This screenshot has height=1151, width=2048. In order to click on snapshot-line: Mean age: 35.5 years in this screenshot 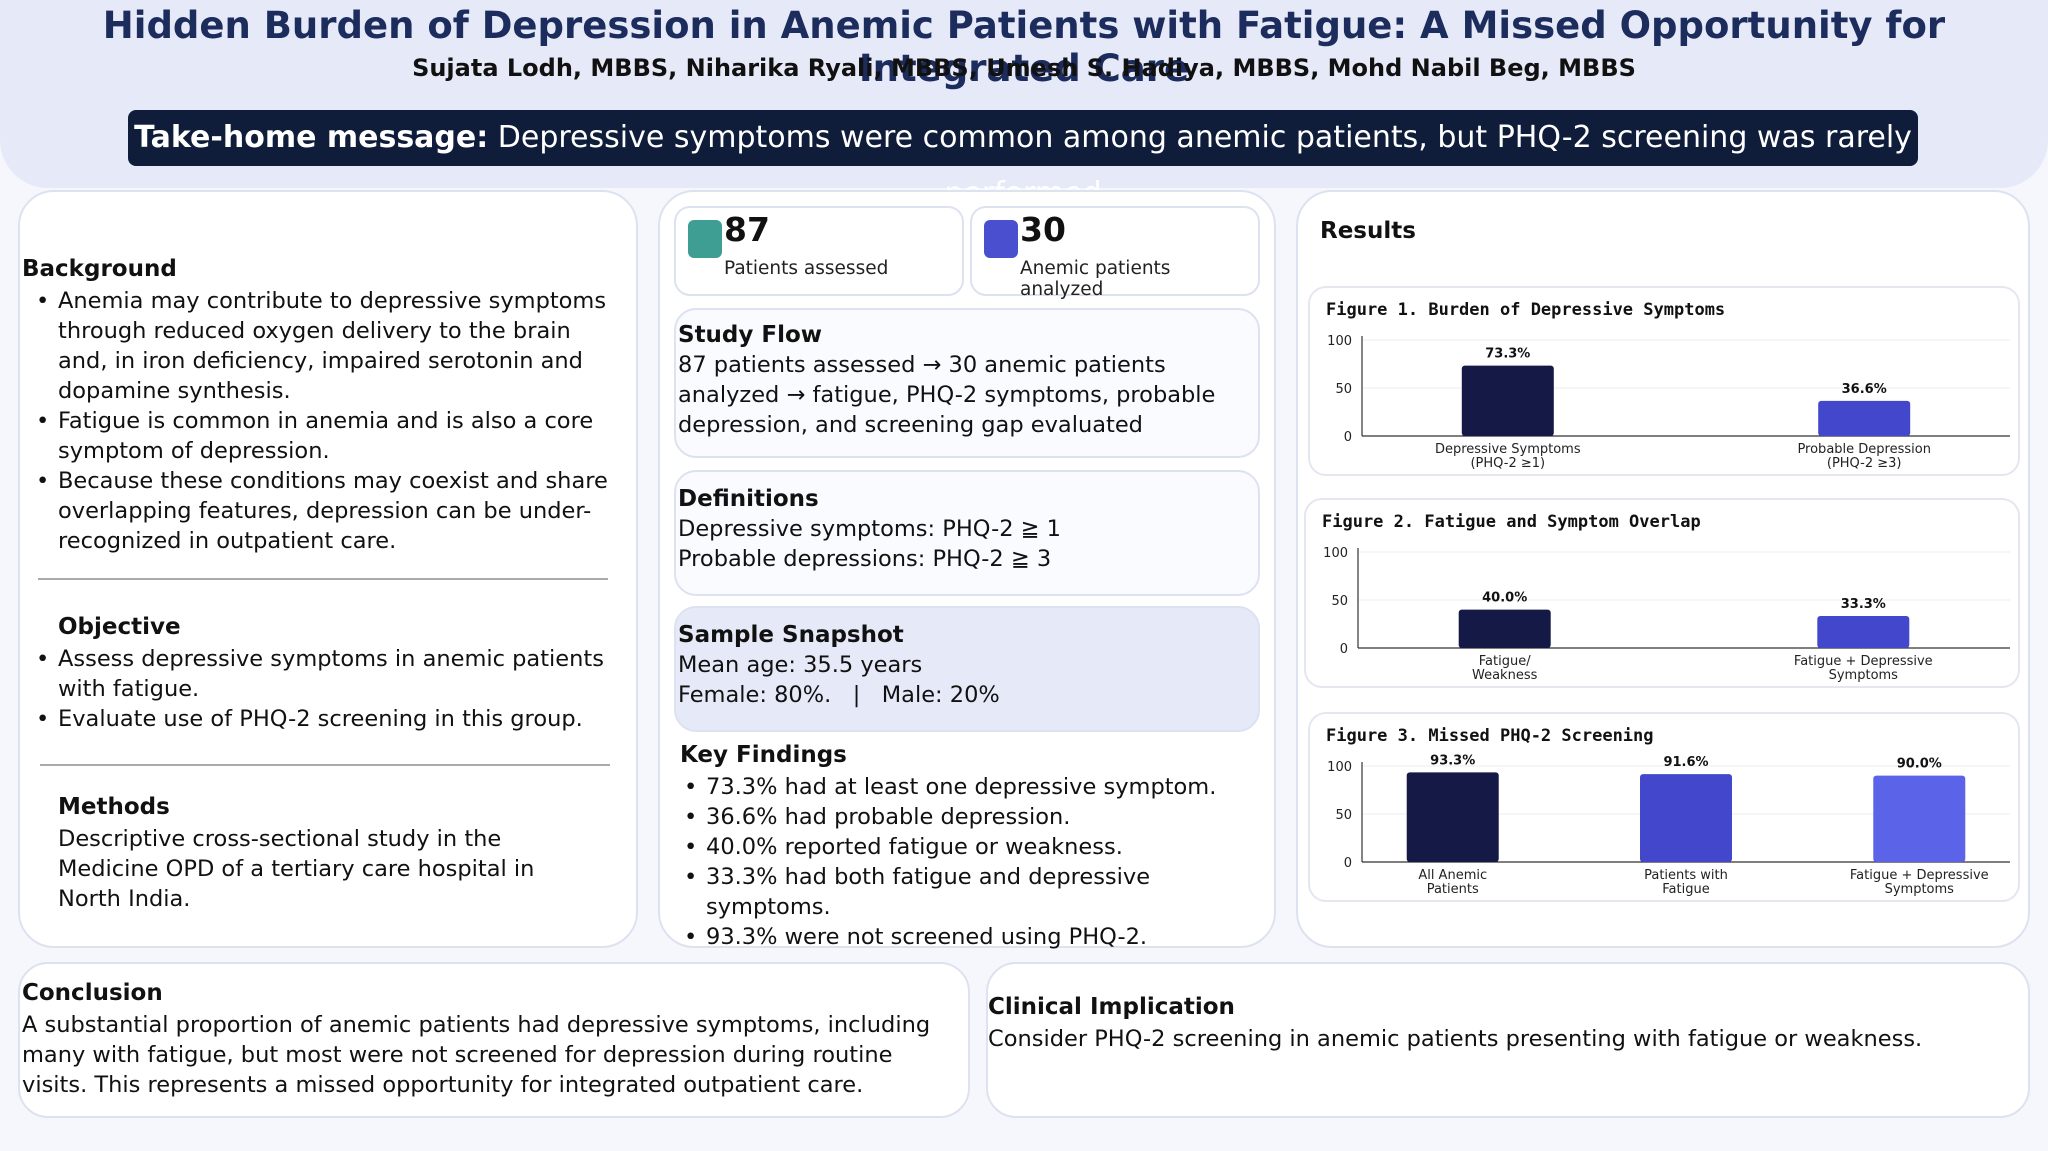, I will do `click(800, 665)`.